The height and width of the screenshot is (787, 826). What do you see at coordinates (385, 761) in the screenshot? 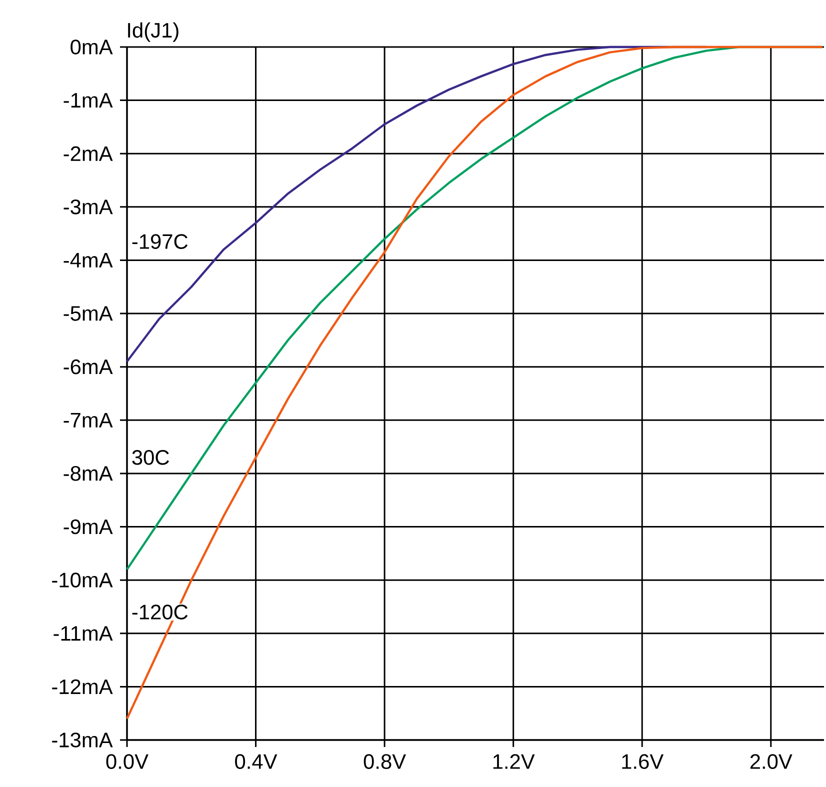
I see `x-tick-label: 0.8V` at bounding box center [385, 761].